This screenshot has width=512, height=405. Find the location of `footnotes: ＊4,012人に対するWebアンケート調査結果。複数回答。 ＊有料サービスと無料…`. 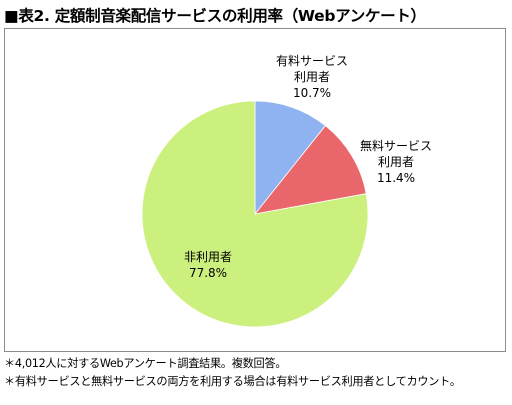

footnotes: ＊4,012人に対するWebアンケート調査結果。複数回答。 ＊有料サービスと無料… is located at coordinates (258, 373).